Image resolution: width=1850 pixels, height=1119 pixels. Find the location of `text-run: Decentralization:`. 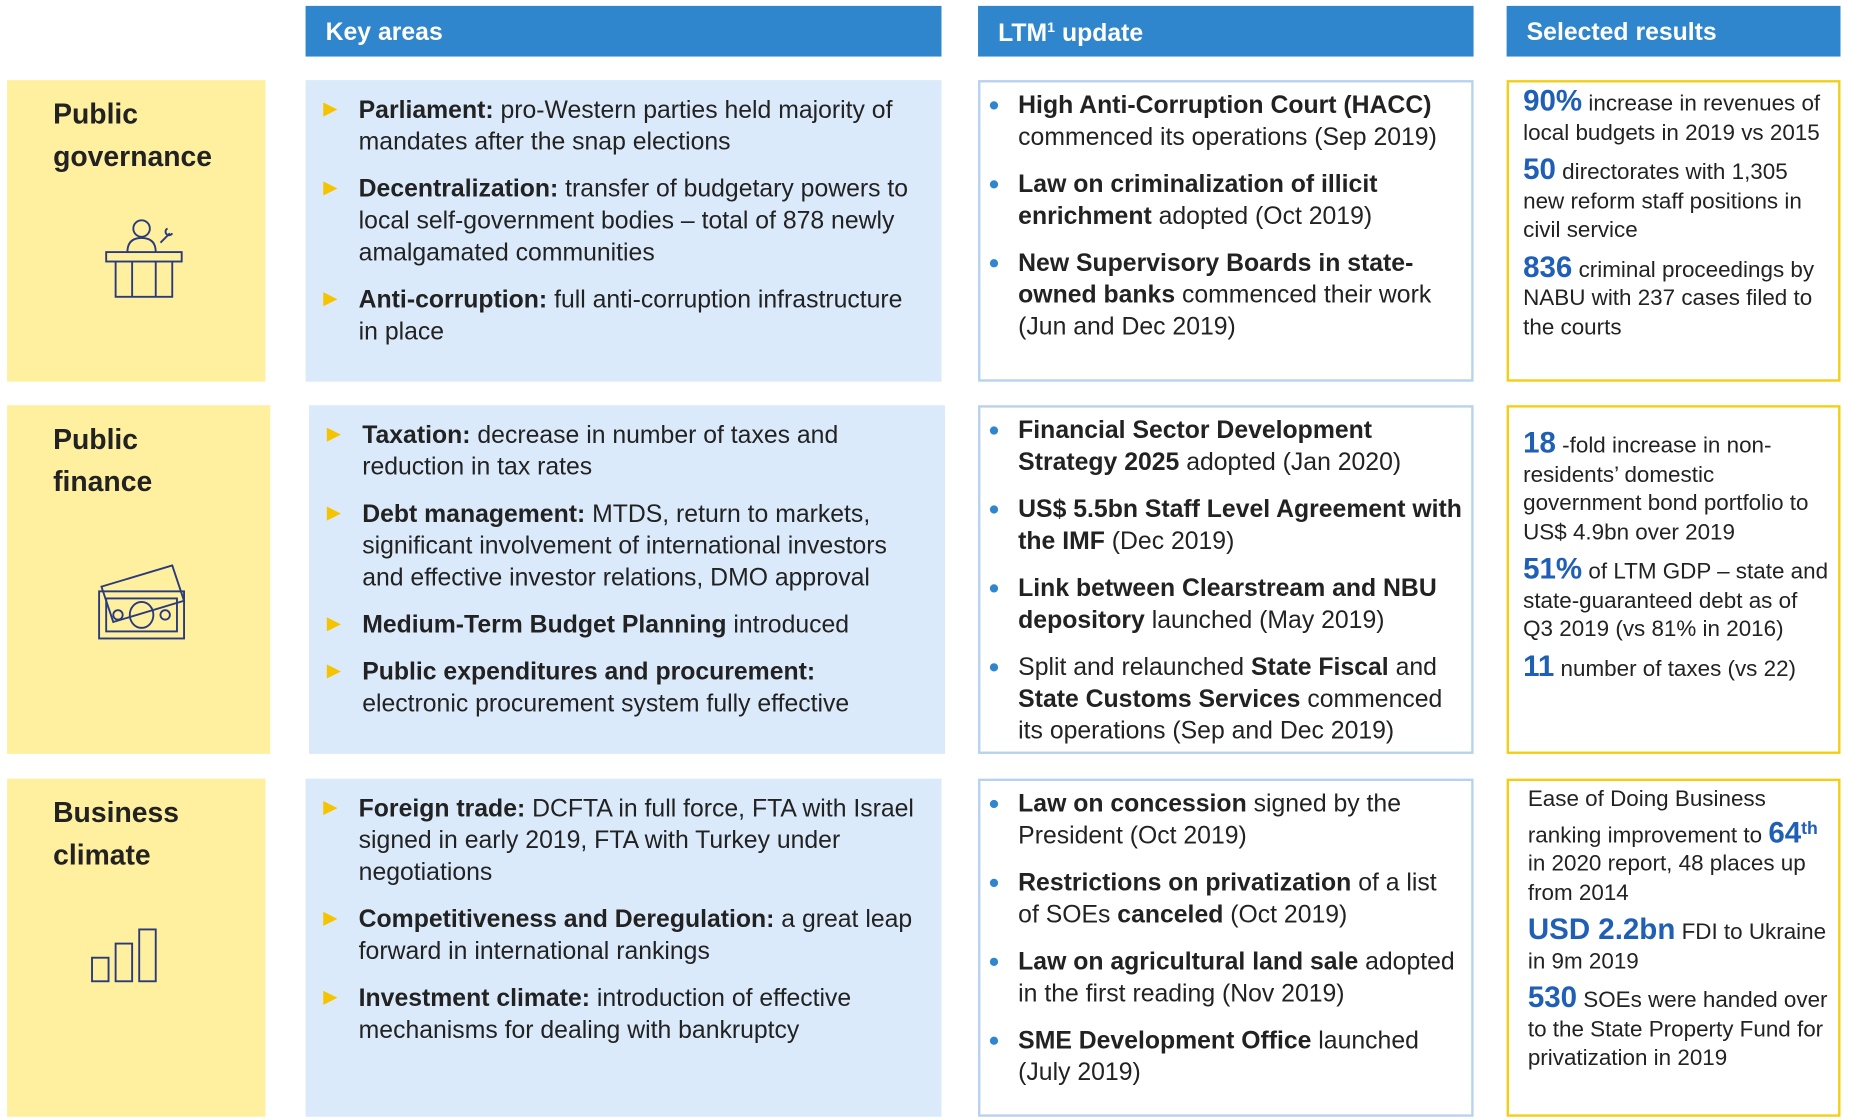

text-run: Decentralization: is located at coordinates (458, 189).